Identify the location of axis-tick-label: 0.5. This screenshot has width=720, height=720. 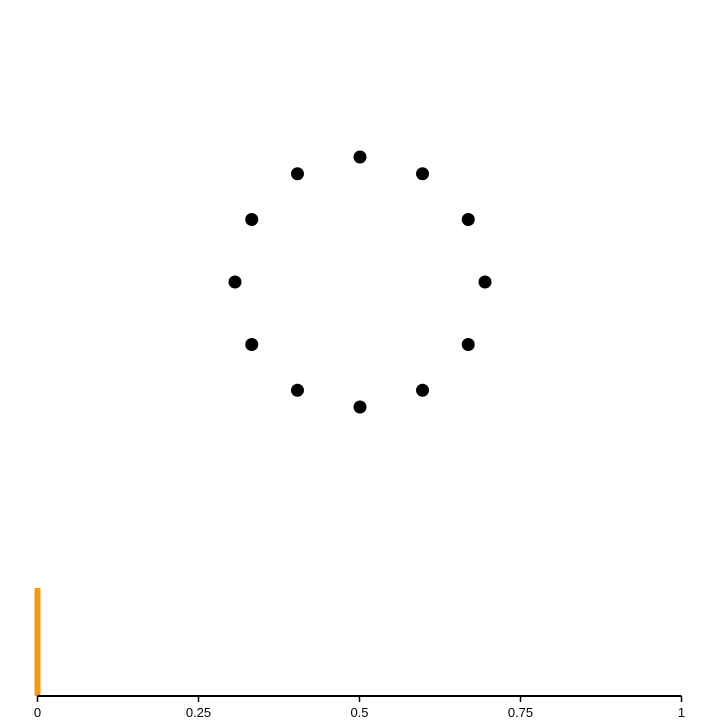
(359, 712).